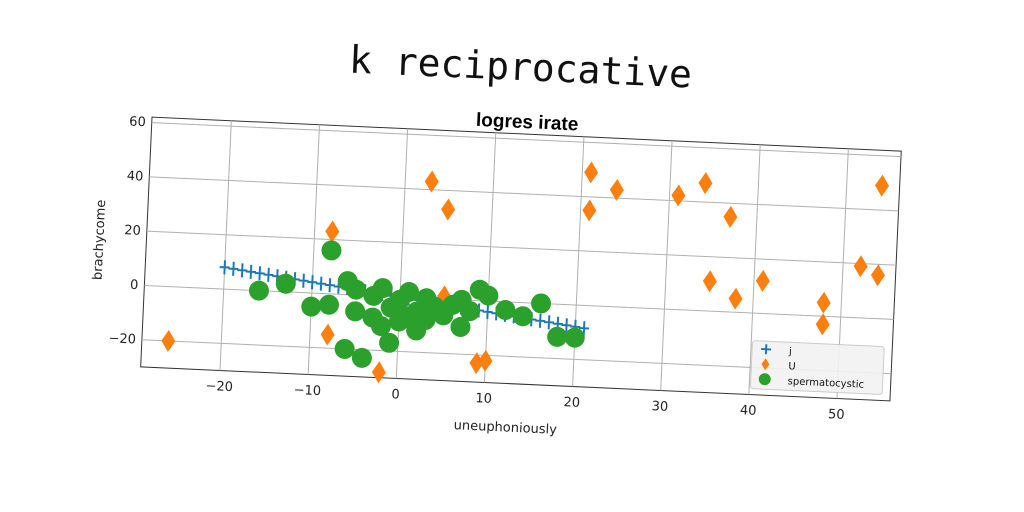 This screenshot has width=1024, height=512. Describe the element at coordinates (395, 394) in the screenshot. I see `x-tick-label: 0` at that location.